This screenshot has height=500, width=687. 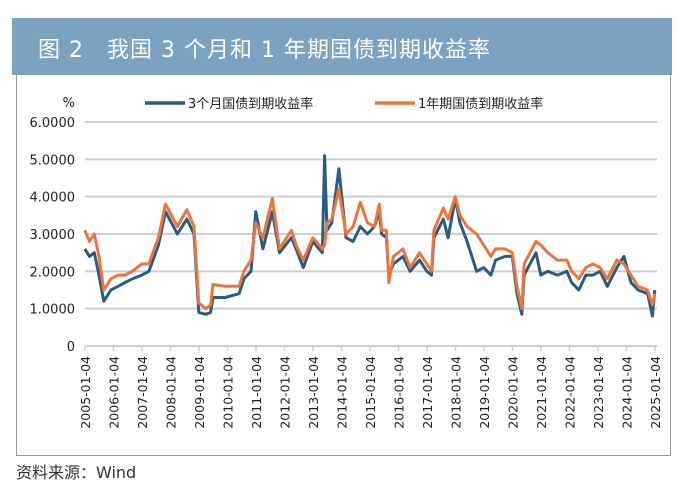 I want to click on x-tick-label: 2021-01-04, so click(x=541, y=392).